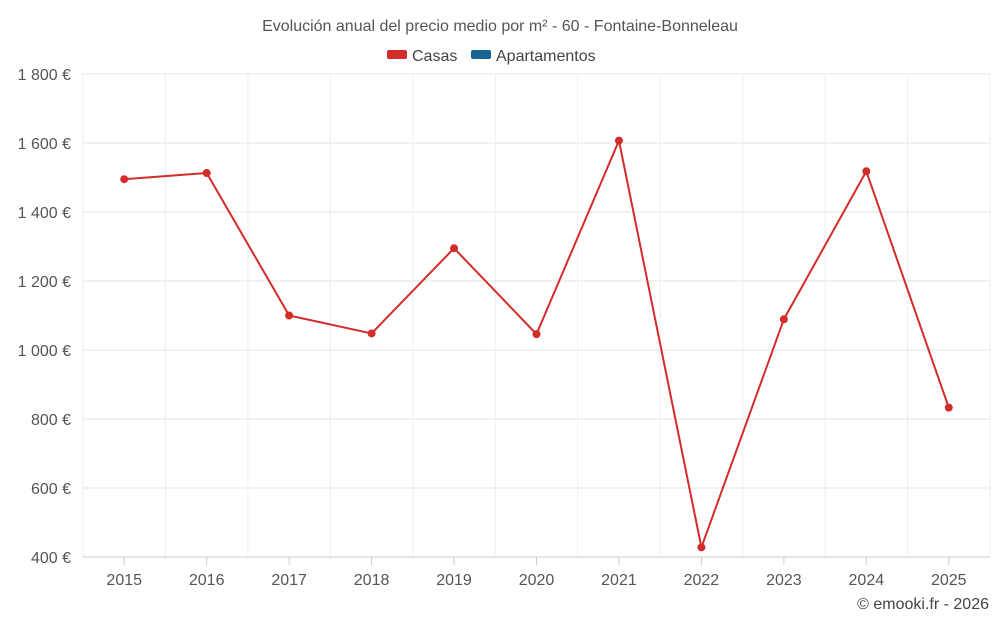 The width and height of the screenshot is (1000, 625). I want to click on legend: Casas Apartamentos, so click(491, 56).